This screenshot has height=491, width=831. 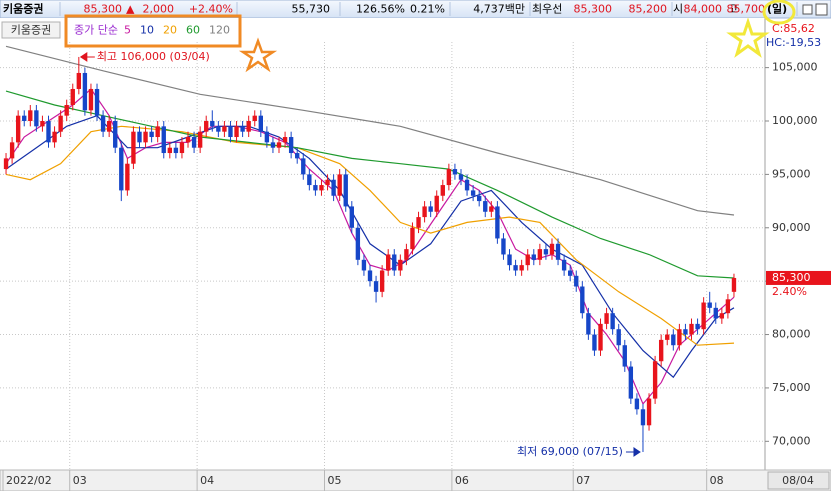 I want to click on extreme-annotation: 최고 106,000 (03/04), so click(x=144, y=56).